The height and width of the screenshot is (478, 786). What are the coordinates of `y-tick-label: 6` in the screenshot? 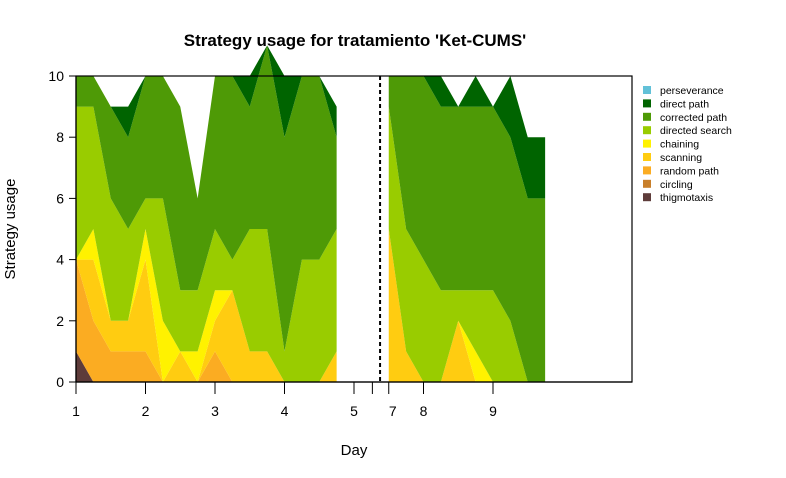 It's located at (60, 198).